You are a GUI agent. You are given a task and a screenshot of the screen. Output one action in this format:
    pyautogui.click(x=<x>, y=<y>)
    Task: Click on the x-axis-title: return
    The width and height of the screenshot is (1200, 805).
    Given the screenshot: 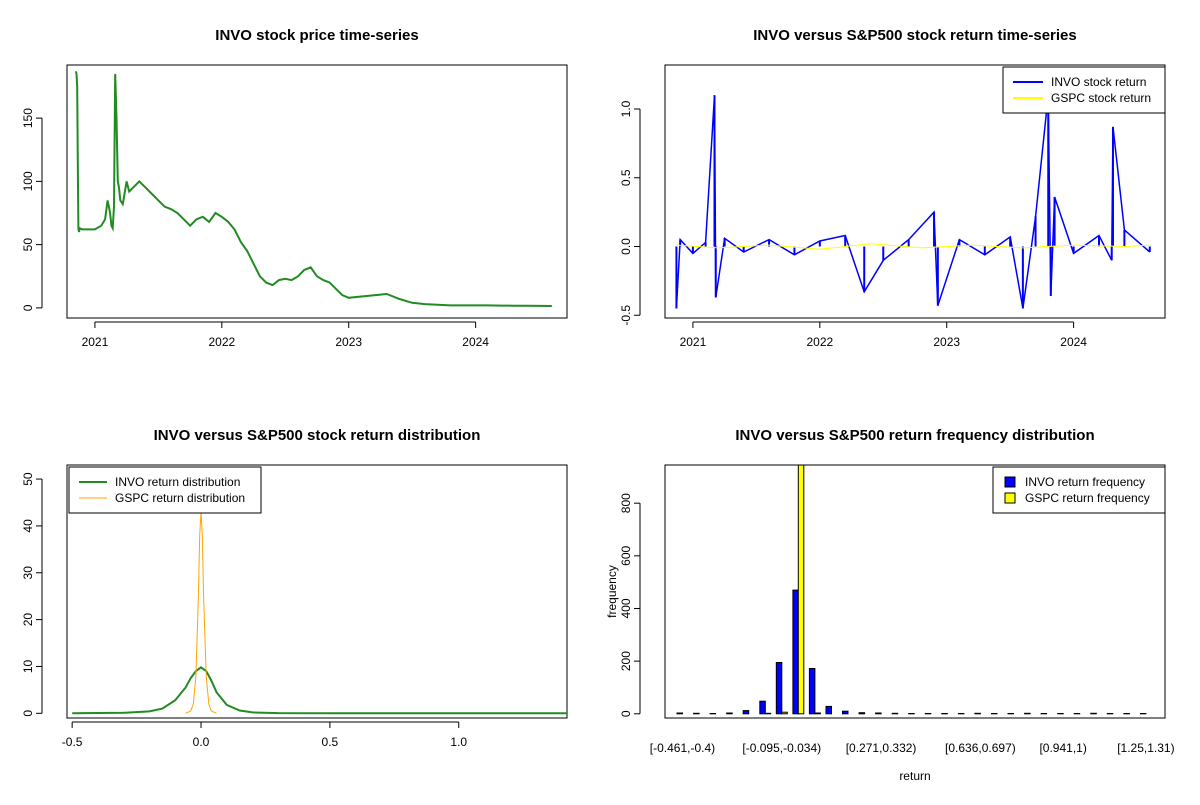 What is the action you would take?
    pyautogui.click(x=914, y=776)
    